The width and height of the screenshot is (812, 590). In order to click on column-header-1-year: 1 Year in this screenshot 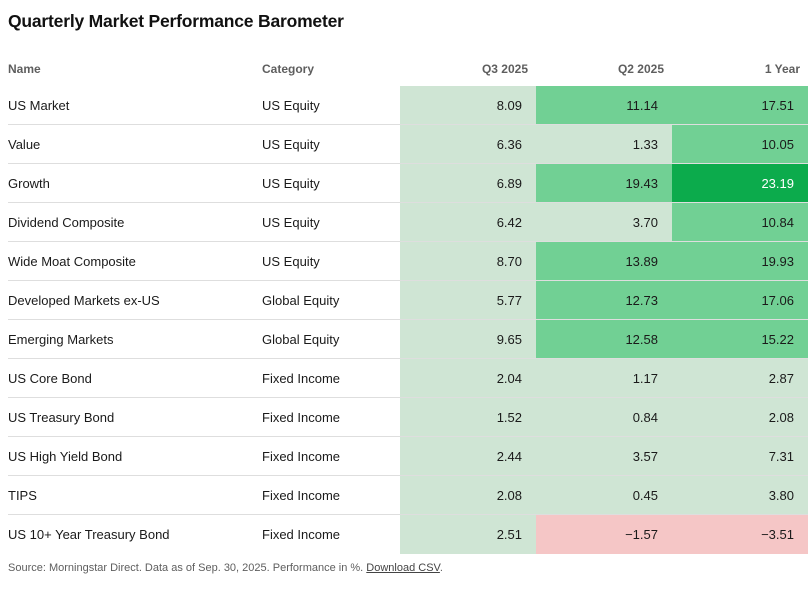, I will do `click(782, 69)`.